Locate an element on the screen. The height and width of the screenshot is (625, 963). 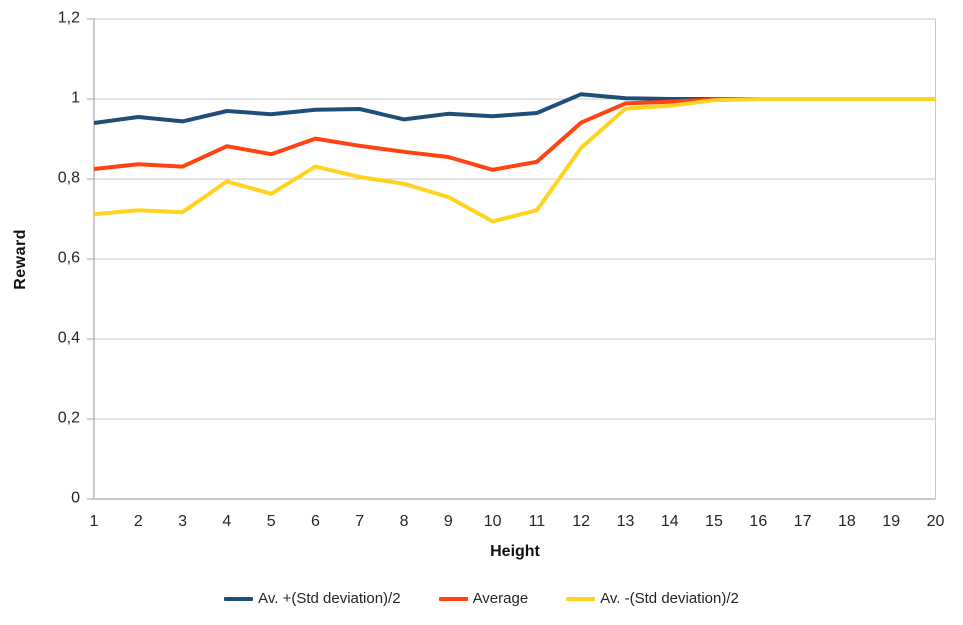
x-tick-label: 8 is located at coordinates (404, 521).